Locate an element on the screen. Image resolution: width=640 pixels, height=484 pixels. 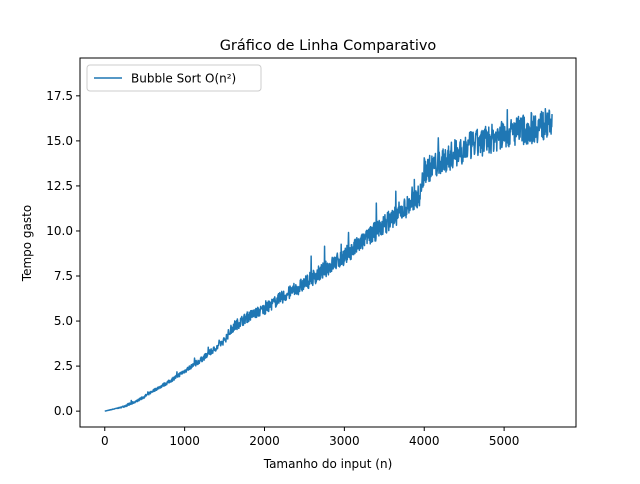
legend-box is located at coordinates (174, 78).